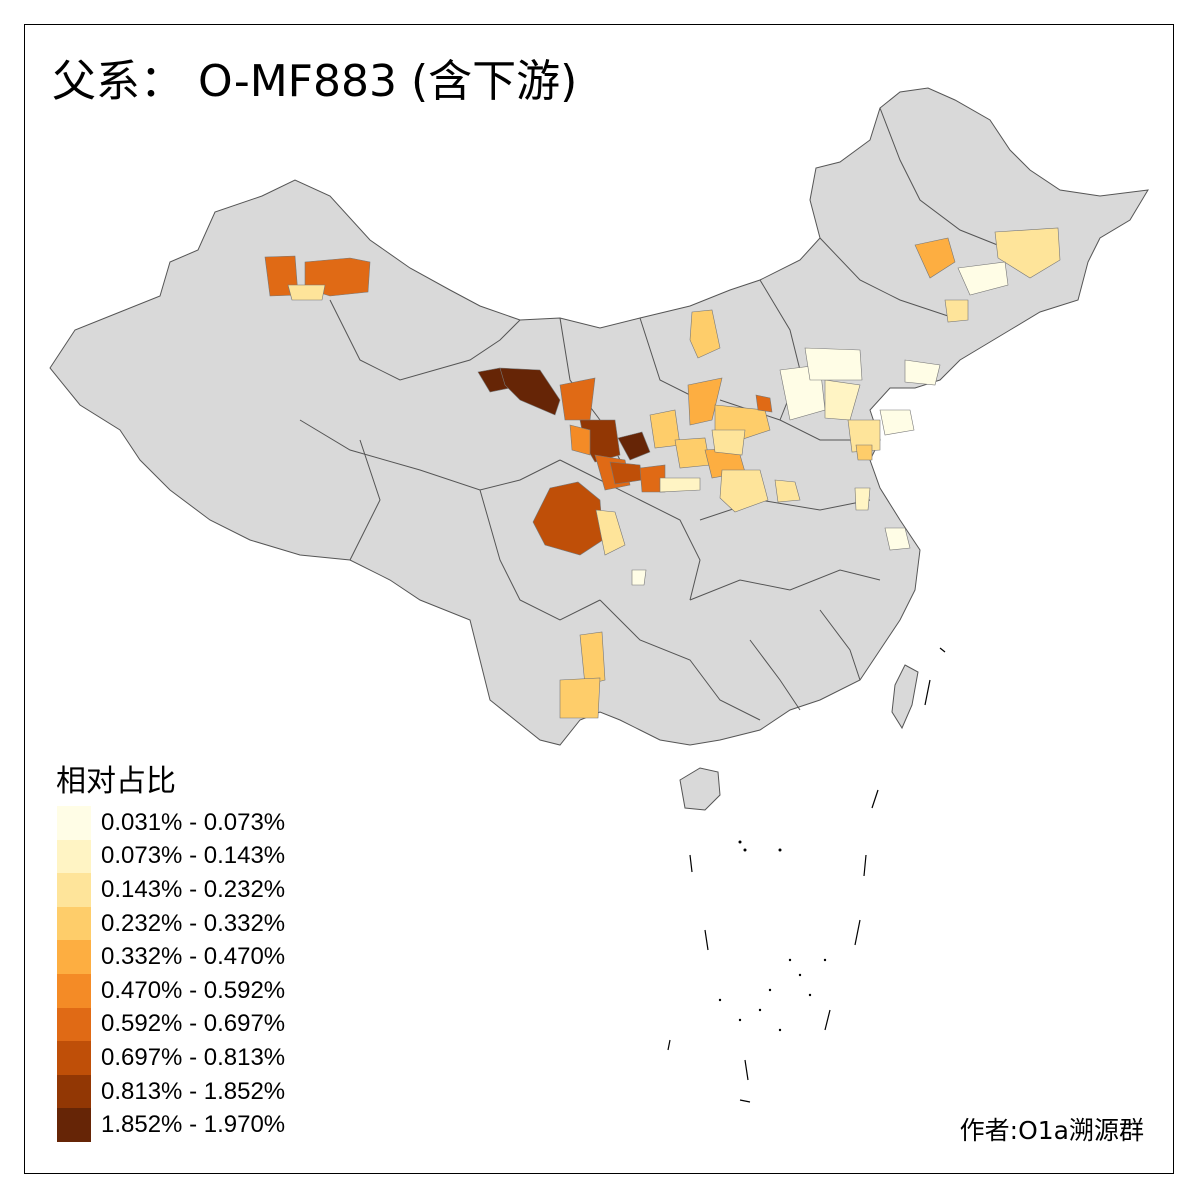 This screenshot has height=1200, width=1200. Describe the element at coordinates (764, 403) in the screenshot. I see `region-hb-dark` at that location.